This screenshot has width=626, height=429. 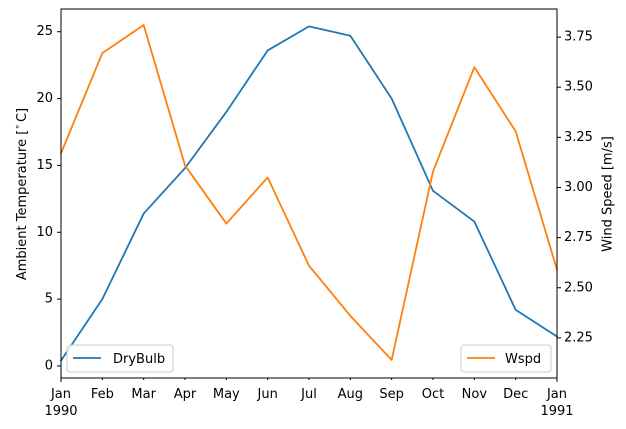 What do you see at coordinates (60, 411) in the screenshot?
I see `x-year-label: 1990` at bounding box center [60, 411].